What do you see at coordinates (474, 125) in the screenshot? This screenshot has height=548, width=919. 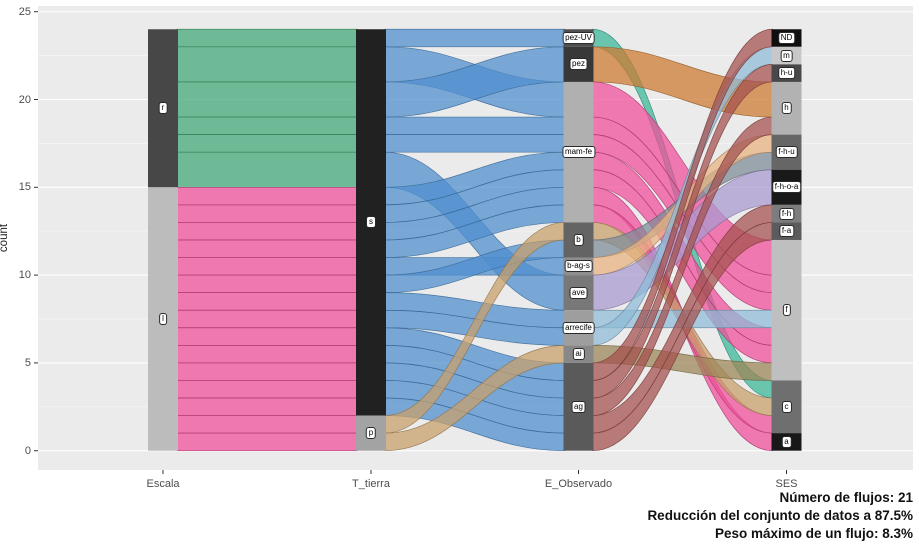 I see `flow-ribbon-s1-3-s` at bounding box center [474, 125].